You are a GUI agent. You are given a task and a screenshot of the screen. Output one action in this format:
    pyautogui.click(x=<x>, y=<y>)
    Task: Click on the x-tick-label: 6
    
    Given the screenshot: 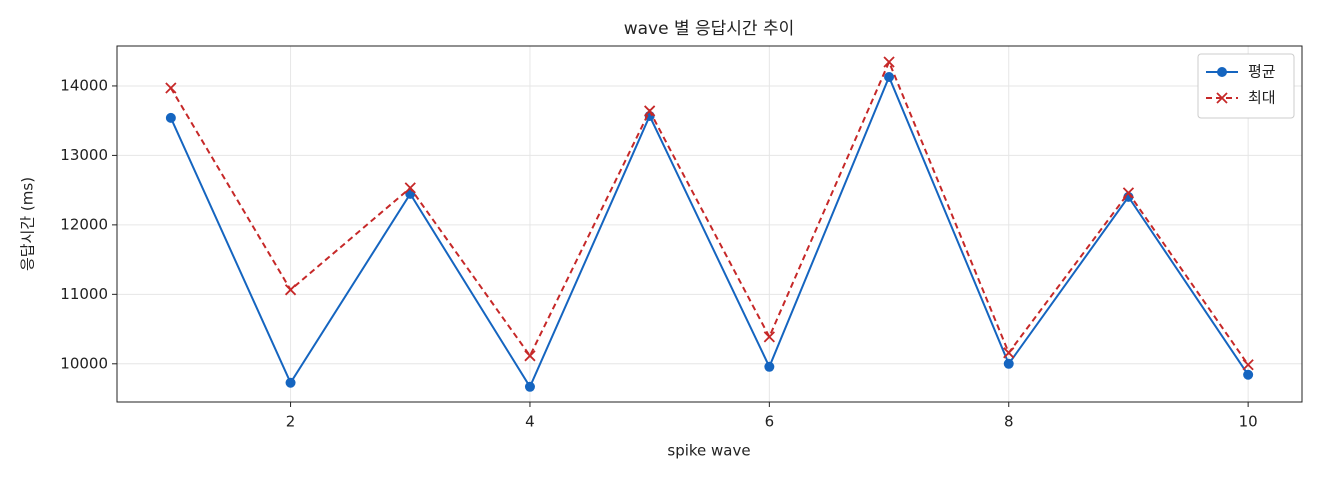 What is the action you would take?
    pyautogui.click(x=770, y=422)
    